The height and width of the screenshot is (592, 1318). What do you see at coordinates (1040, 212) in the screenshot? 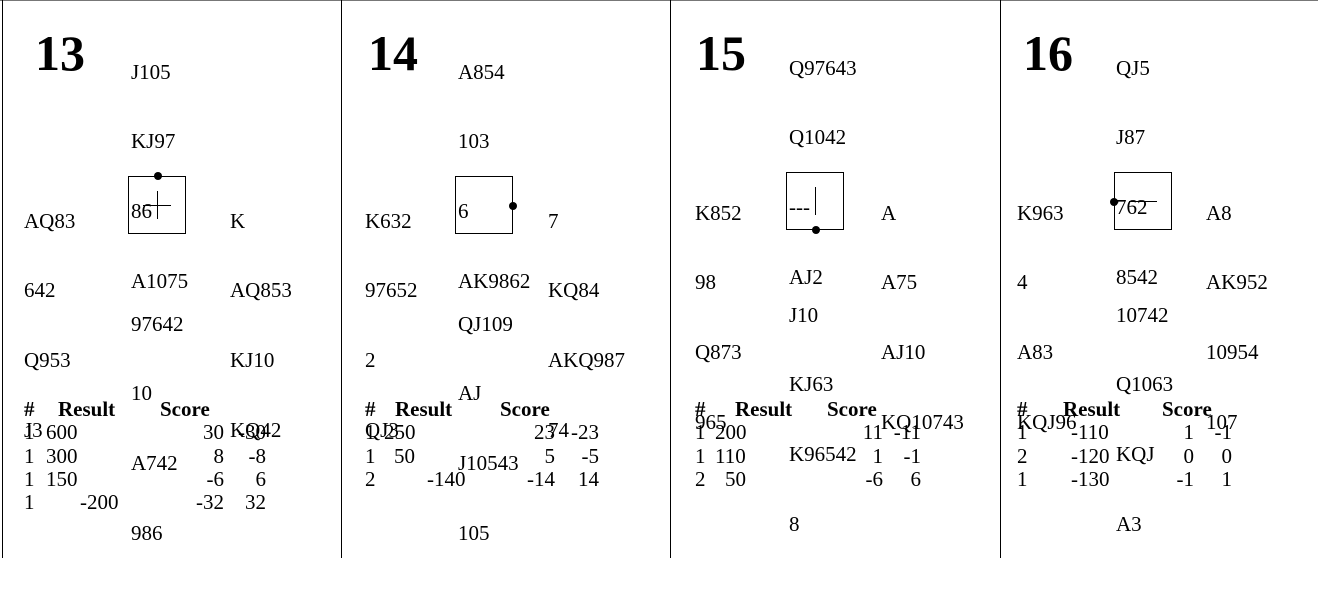
I see `west-spades: K963` at bounding box center [1040, 212].